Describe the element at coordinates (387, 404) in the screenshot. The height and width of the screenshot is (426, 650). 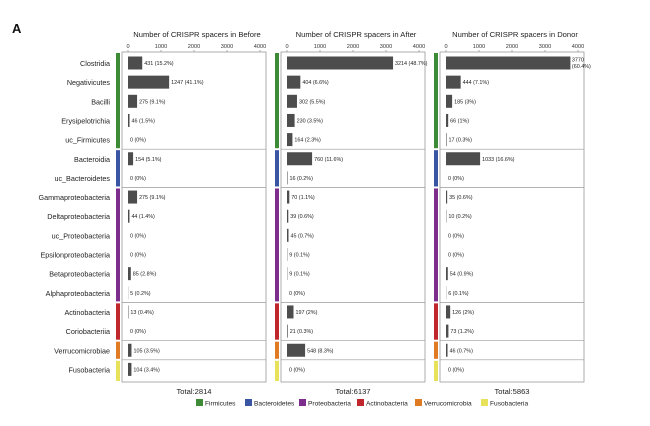
I see `legend-label: Actinobacteria` at that location.